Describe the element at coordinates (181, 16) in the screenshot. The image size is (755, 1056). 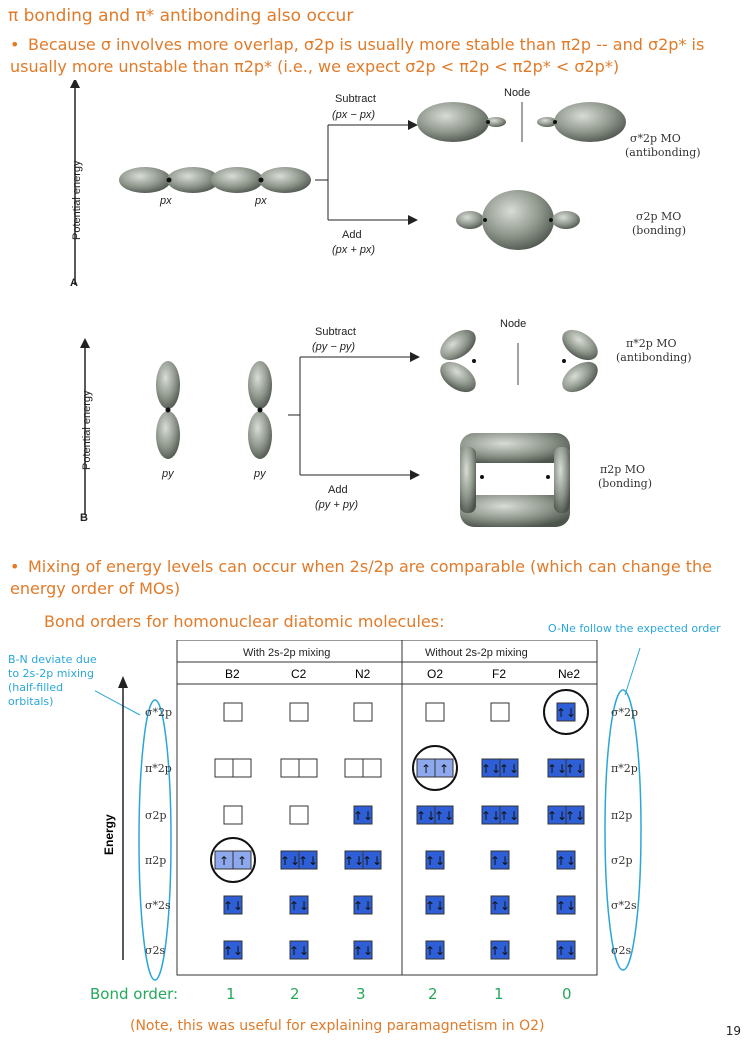
I see `slide-title: π bonding and π* antibonding also occur` at that location.